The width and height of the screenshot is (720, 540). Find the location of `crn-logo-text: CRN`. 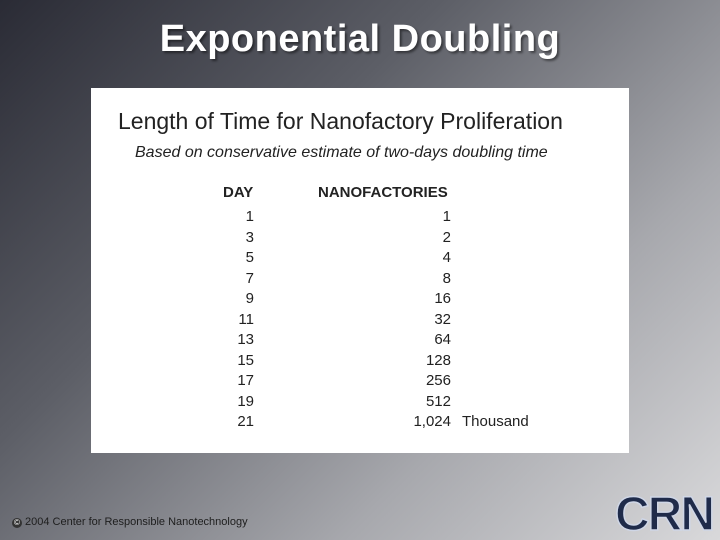

crn-logo-text: CRN is located at coordinates (664, 512).